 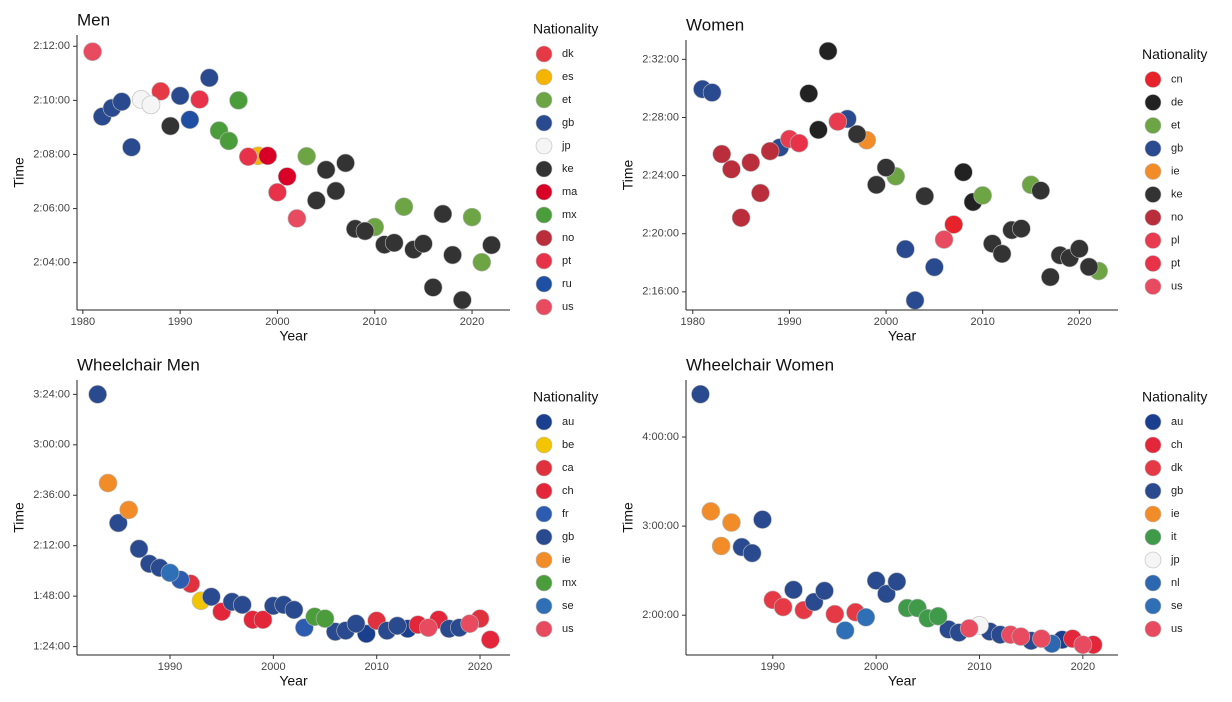 What do you see at coordinates (566, 560) in the screenshot?
I see `legend-label: ie` at bounding box center [566, 560].